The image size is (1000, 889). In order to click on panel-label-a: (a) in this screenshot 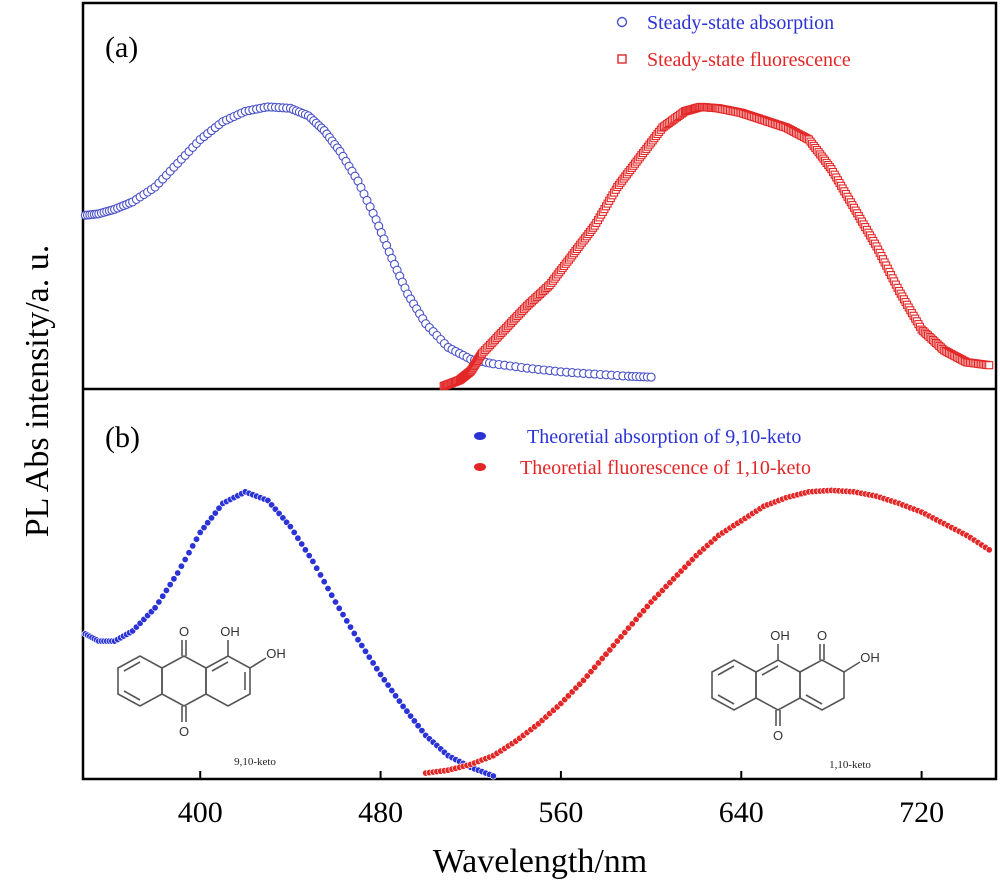, I will do `click(121, 47)`.